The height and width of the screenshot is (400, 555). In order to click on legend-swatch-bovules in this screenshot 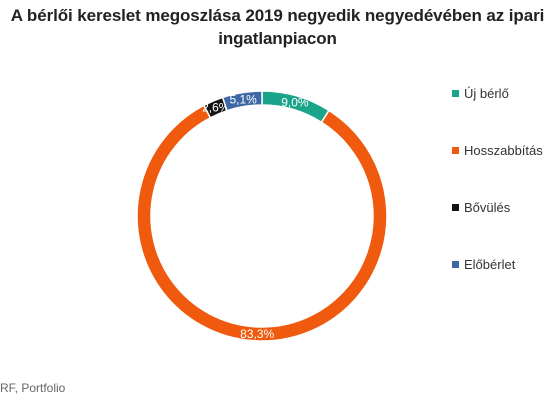, I will do `click(455, 207)`.